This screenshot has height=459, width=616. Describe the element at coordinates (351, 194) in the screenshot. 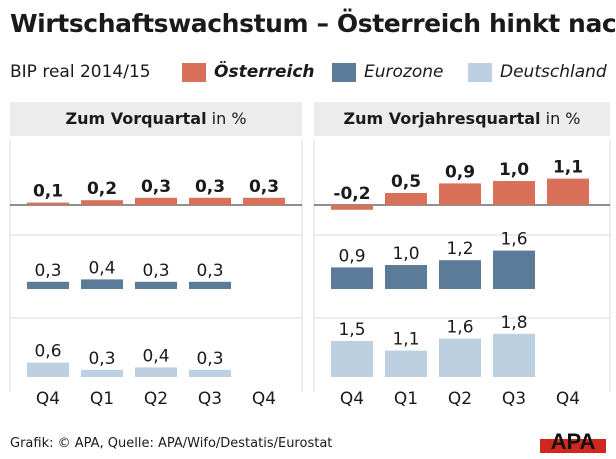

I see `data-label: -0,2` at that location.